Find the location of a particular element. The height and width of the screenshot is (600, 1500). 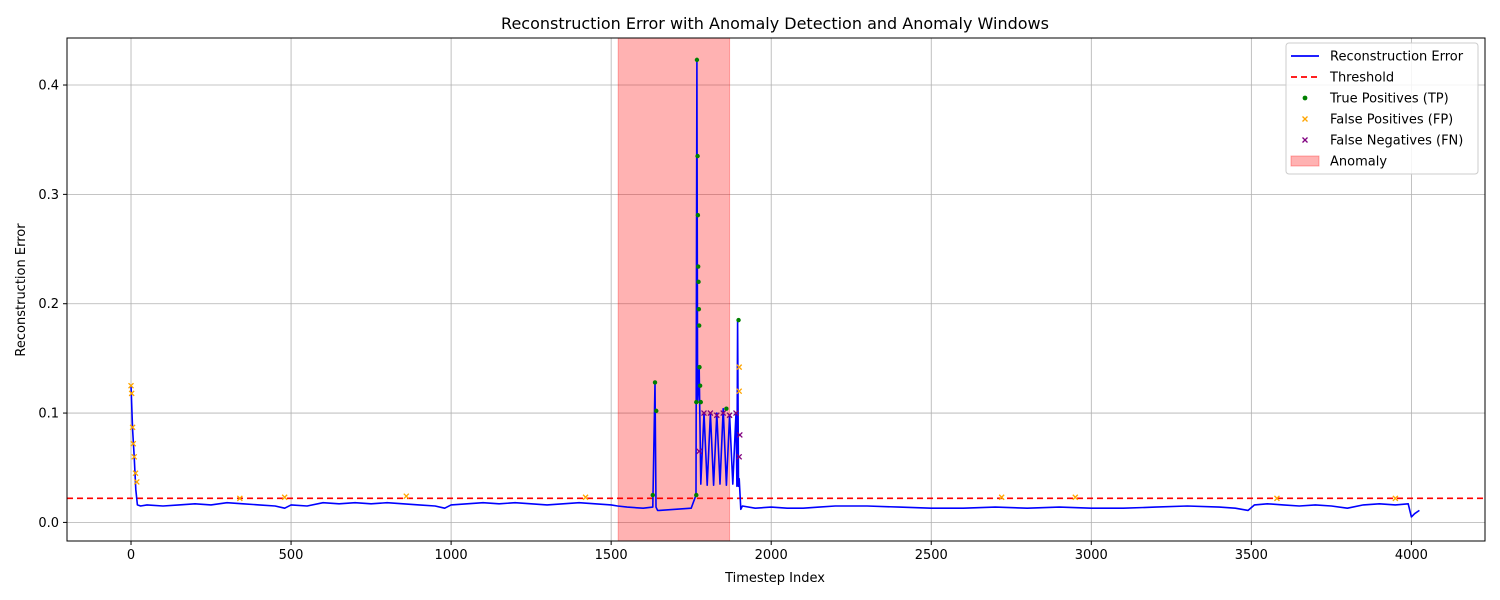

x-axis-label: Timestep Index is located at coordinates (774, 578).